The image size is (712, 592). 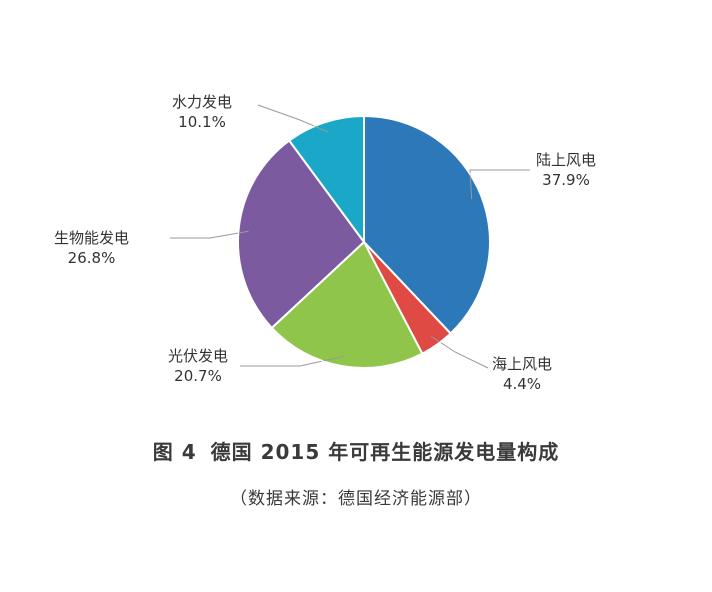 What do you see at coordinates (198, 366) in the screenshot?
I see `slice-label: 光伏发电 20.7%` at bounding box center [198, 366].